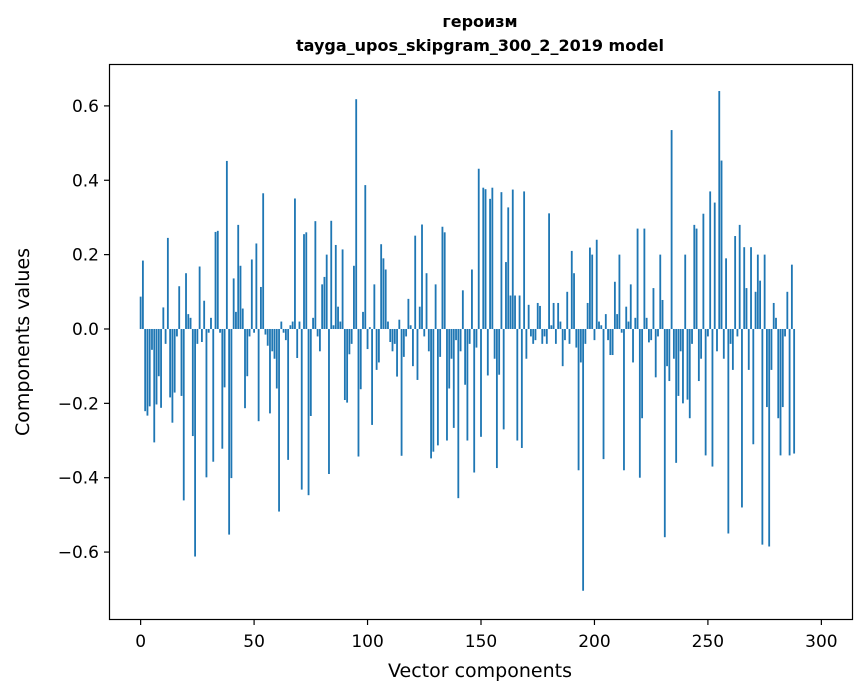 The width and height of the screenshot is (867, 696). Describe the element at coordinates (367, 642) in the screenshot. I see `x-tick-label: 100` at that location.